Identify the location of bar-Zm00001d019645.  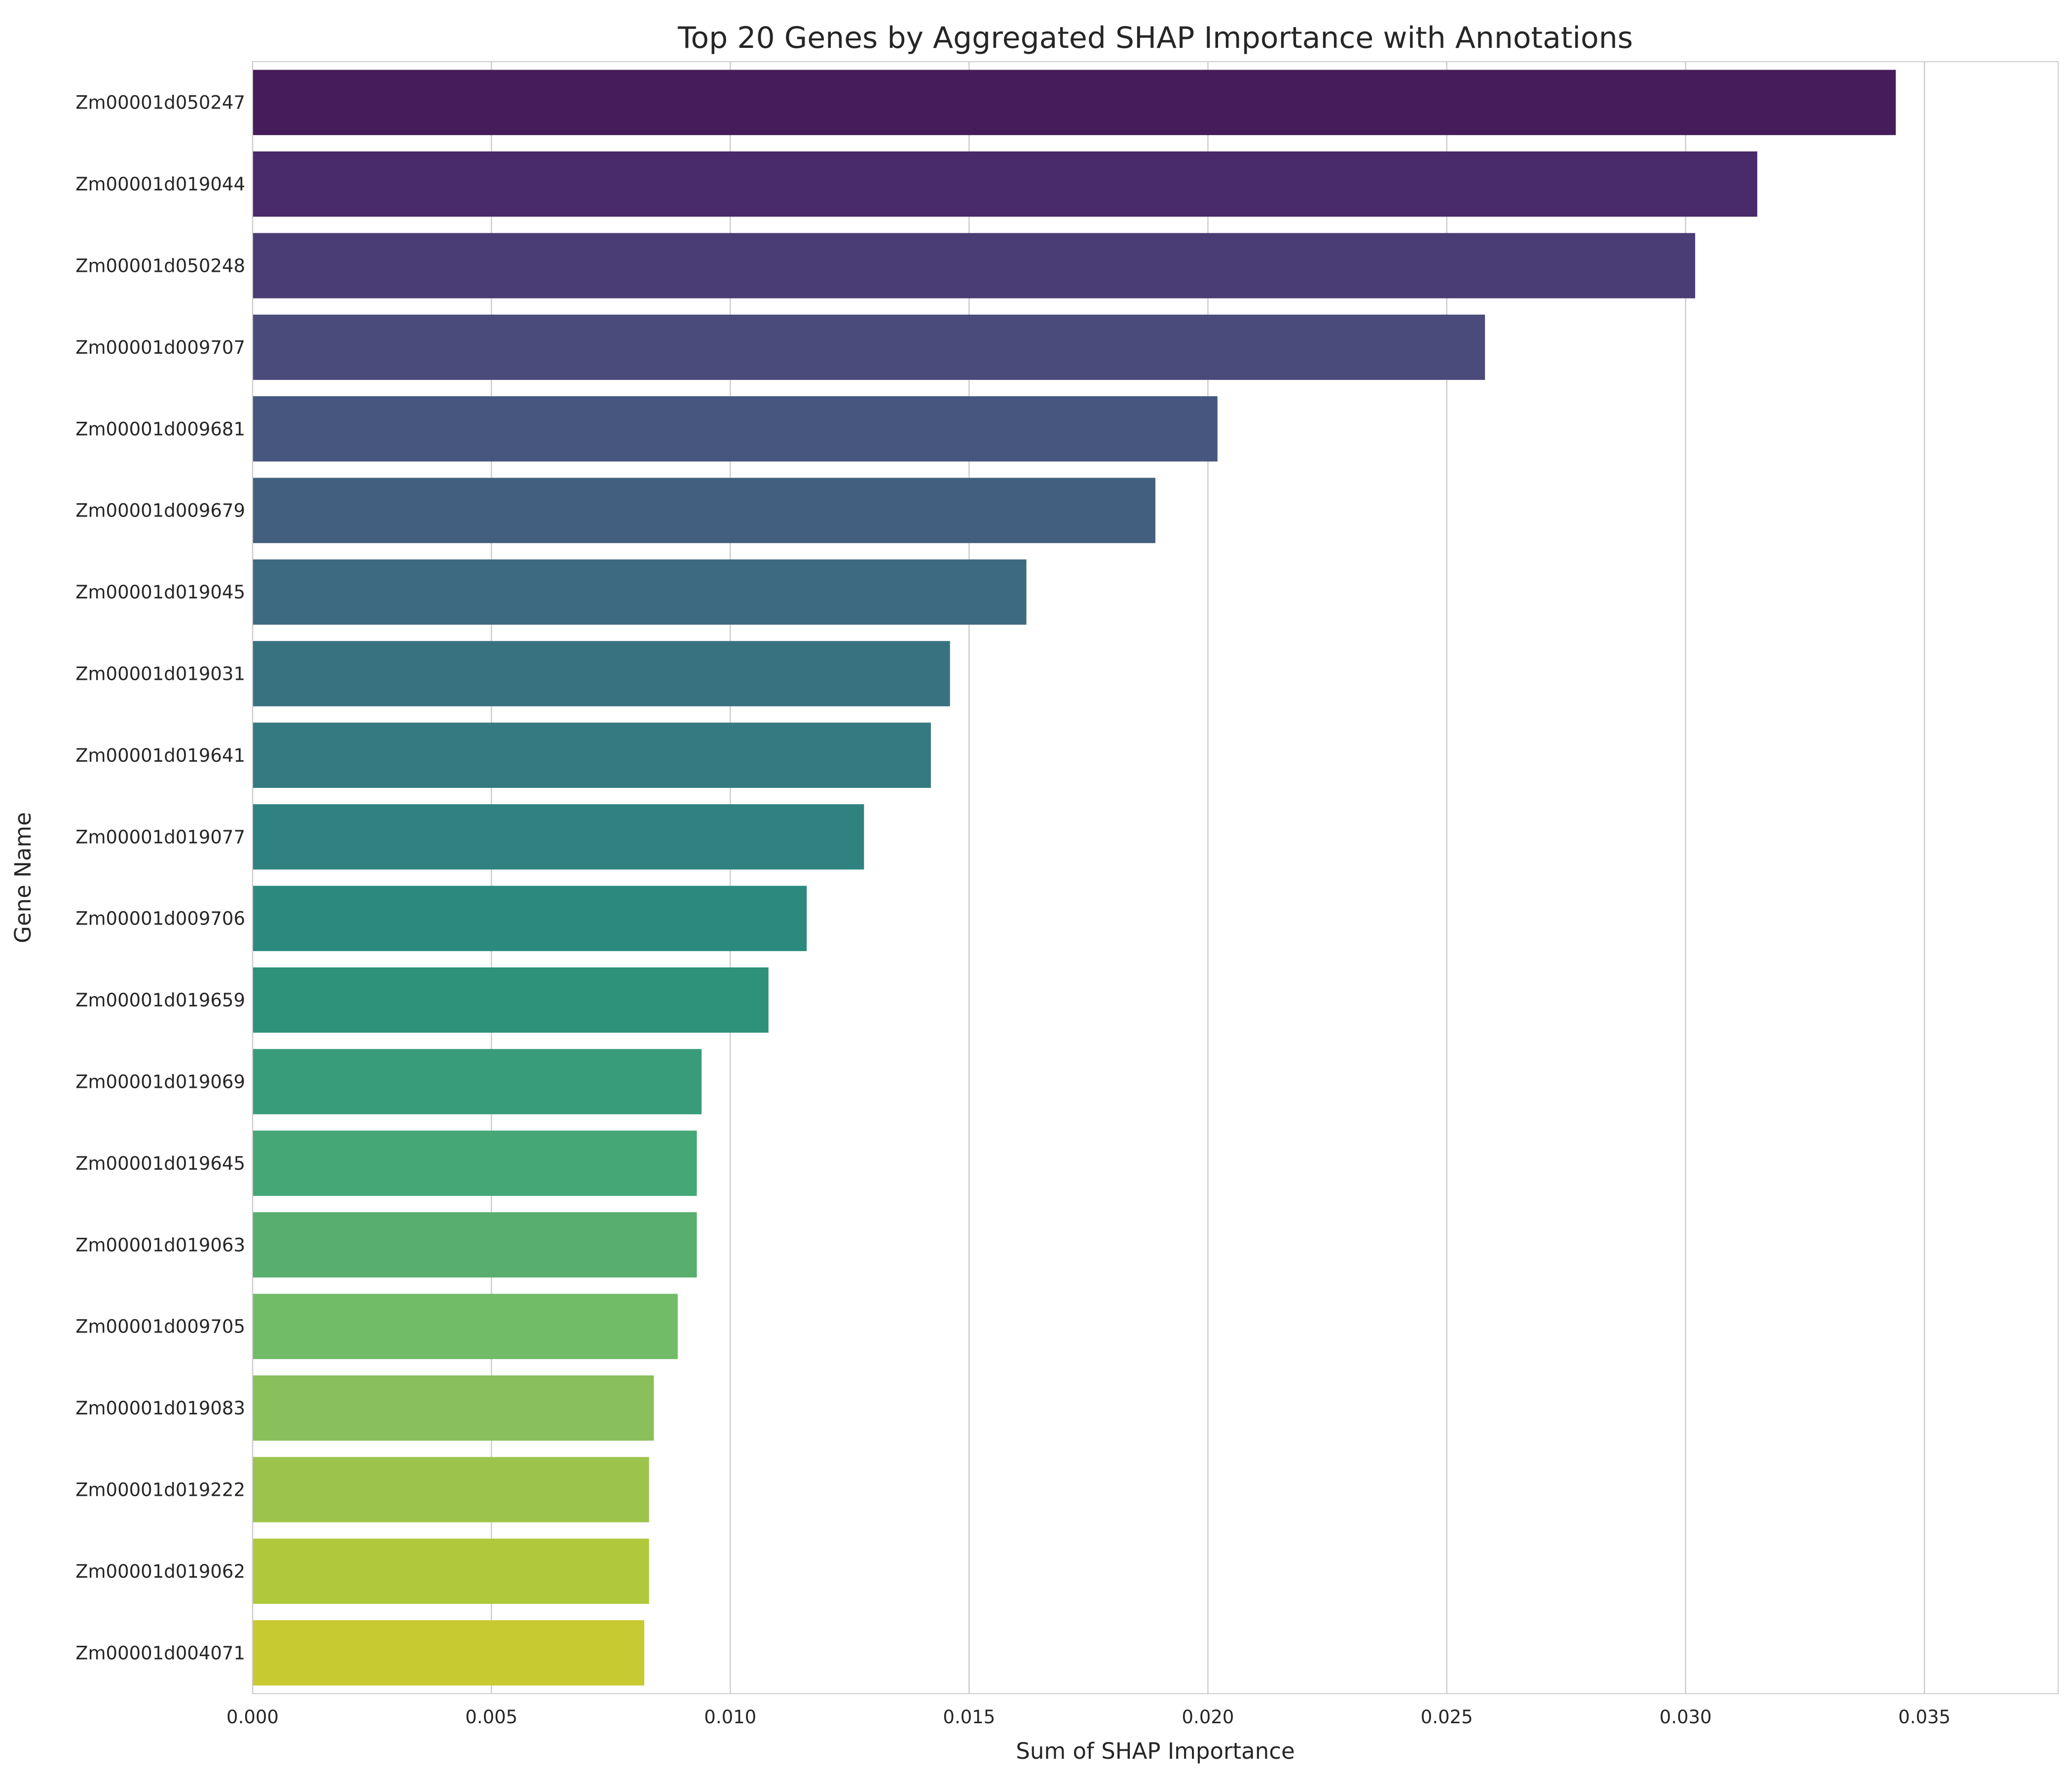
(475, 1163).